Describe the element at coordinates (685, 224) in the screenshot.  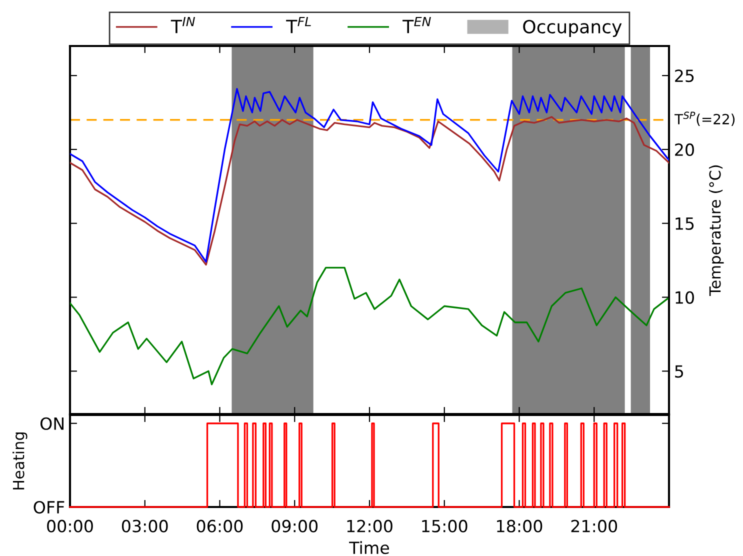
I see `y-tick-label: 15` at that location.